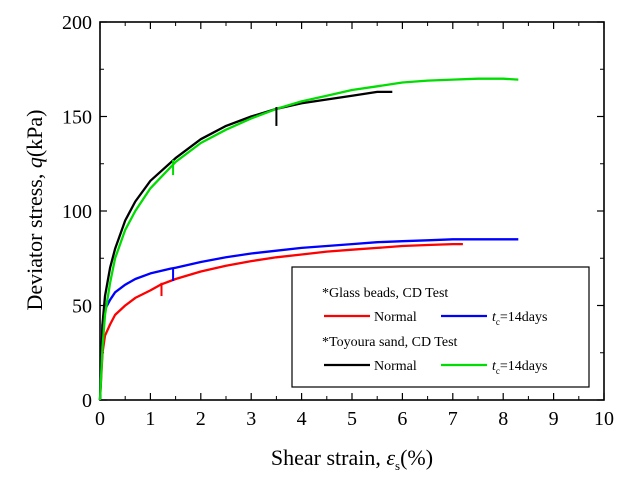 This screenshot has height=477, width=635. I want to click on legend-aged-value-2: =14days, so click(524, 366).